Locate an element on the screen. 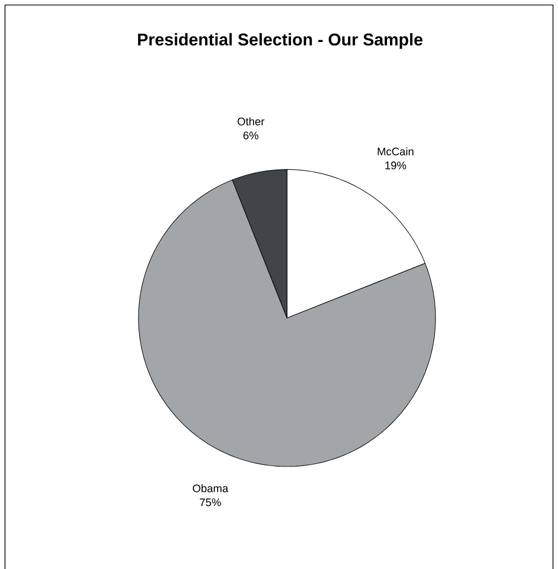  data-label: 6% is located at coordinates (250, 136).